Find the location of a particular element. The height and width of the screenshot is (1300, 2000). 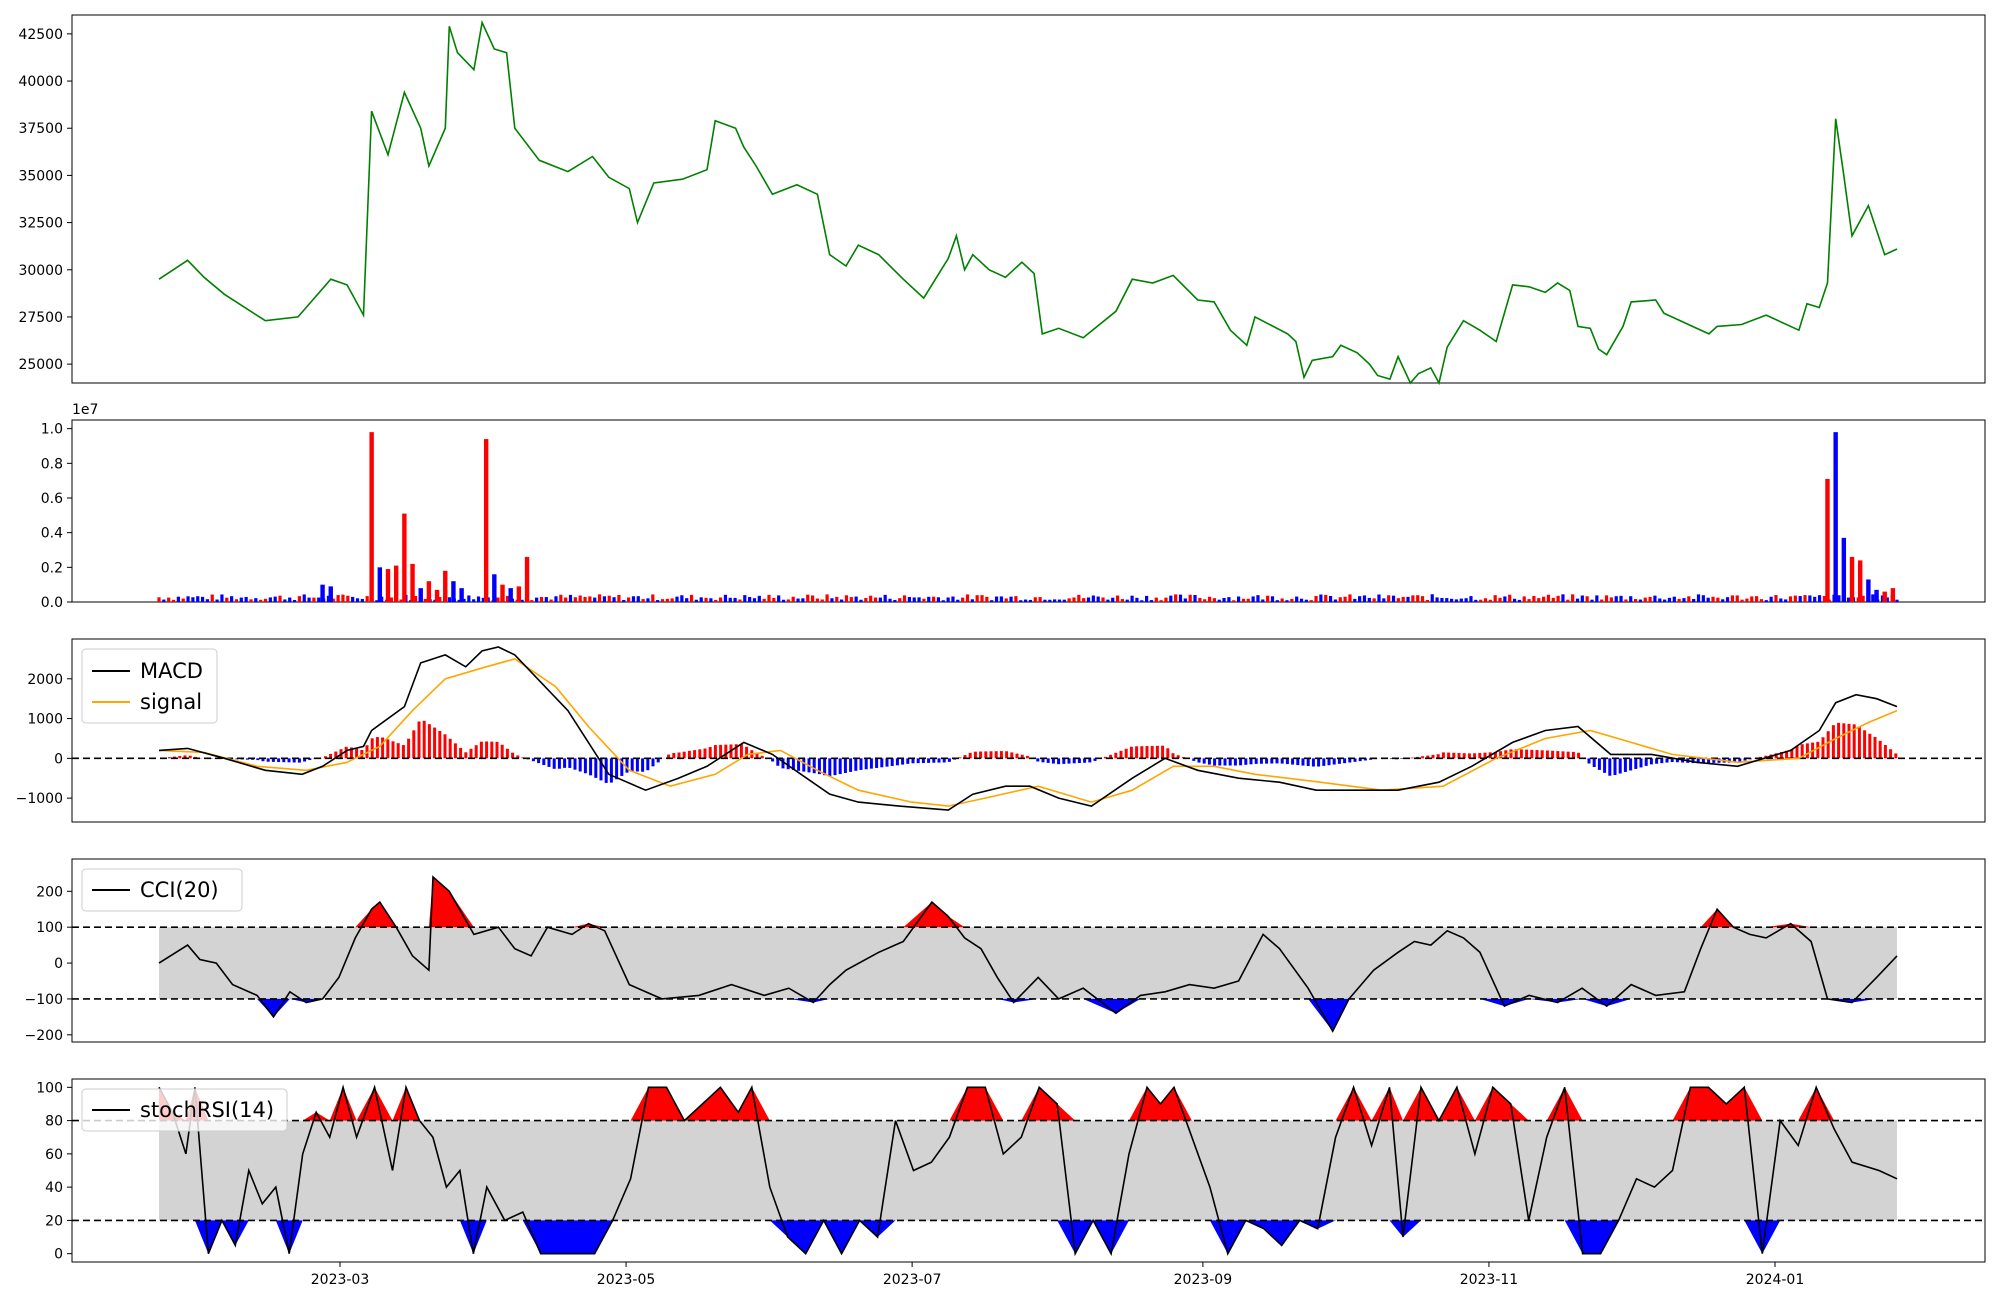

macd-legend is located at coordinates (149, 686).